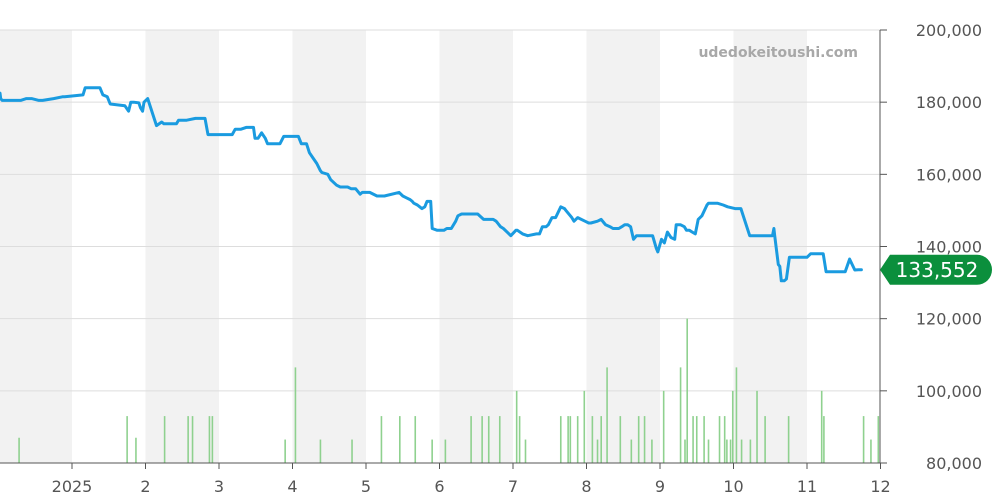 The image size is (1000, 500). Describe the element at coordinates (445, 479) in the screenshot. I see `x-axis: 2025 2 3 4 5 6 7 8 9 10 11 12` at that location.